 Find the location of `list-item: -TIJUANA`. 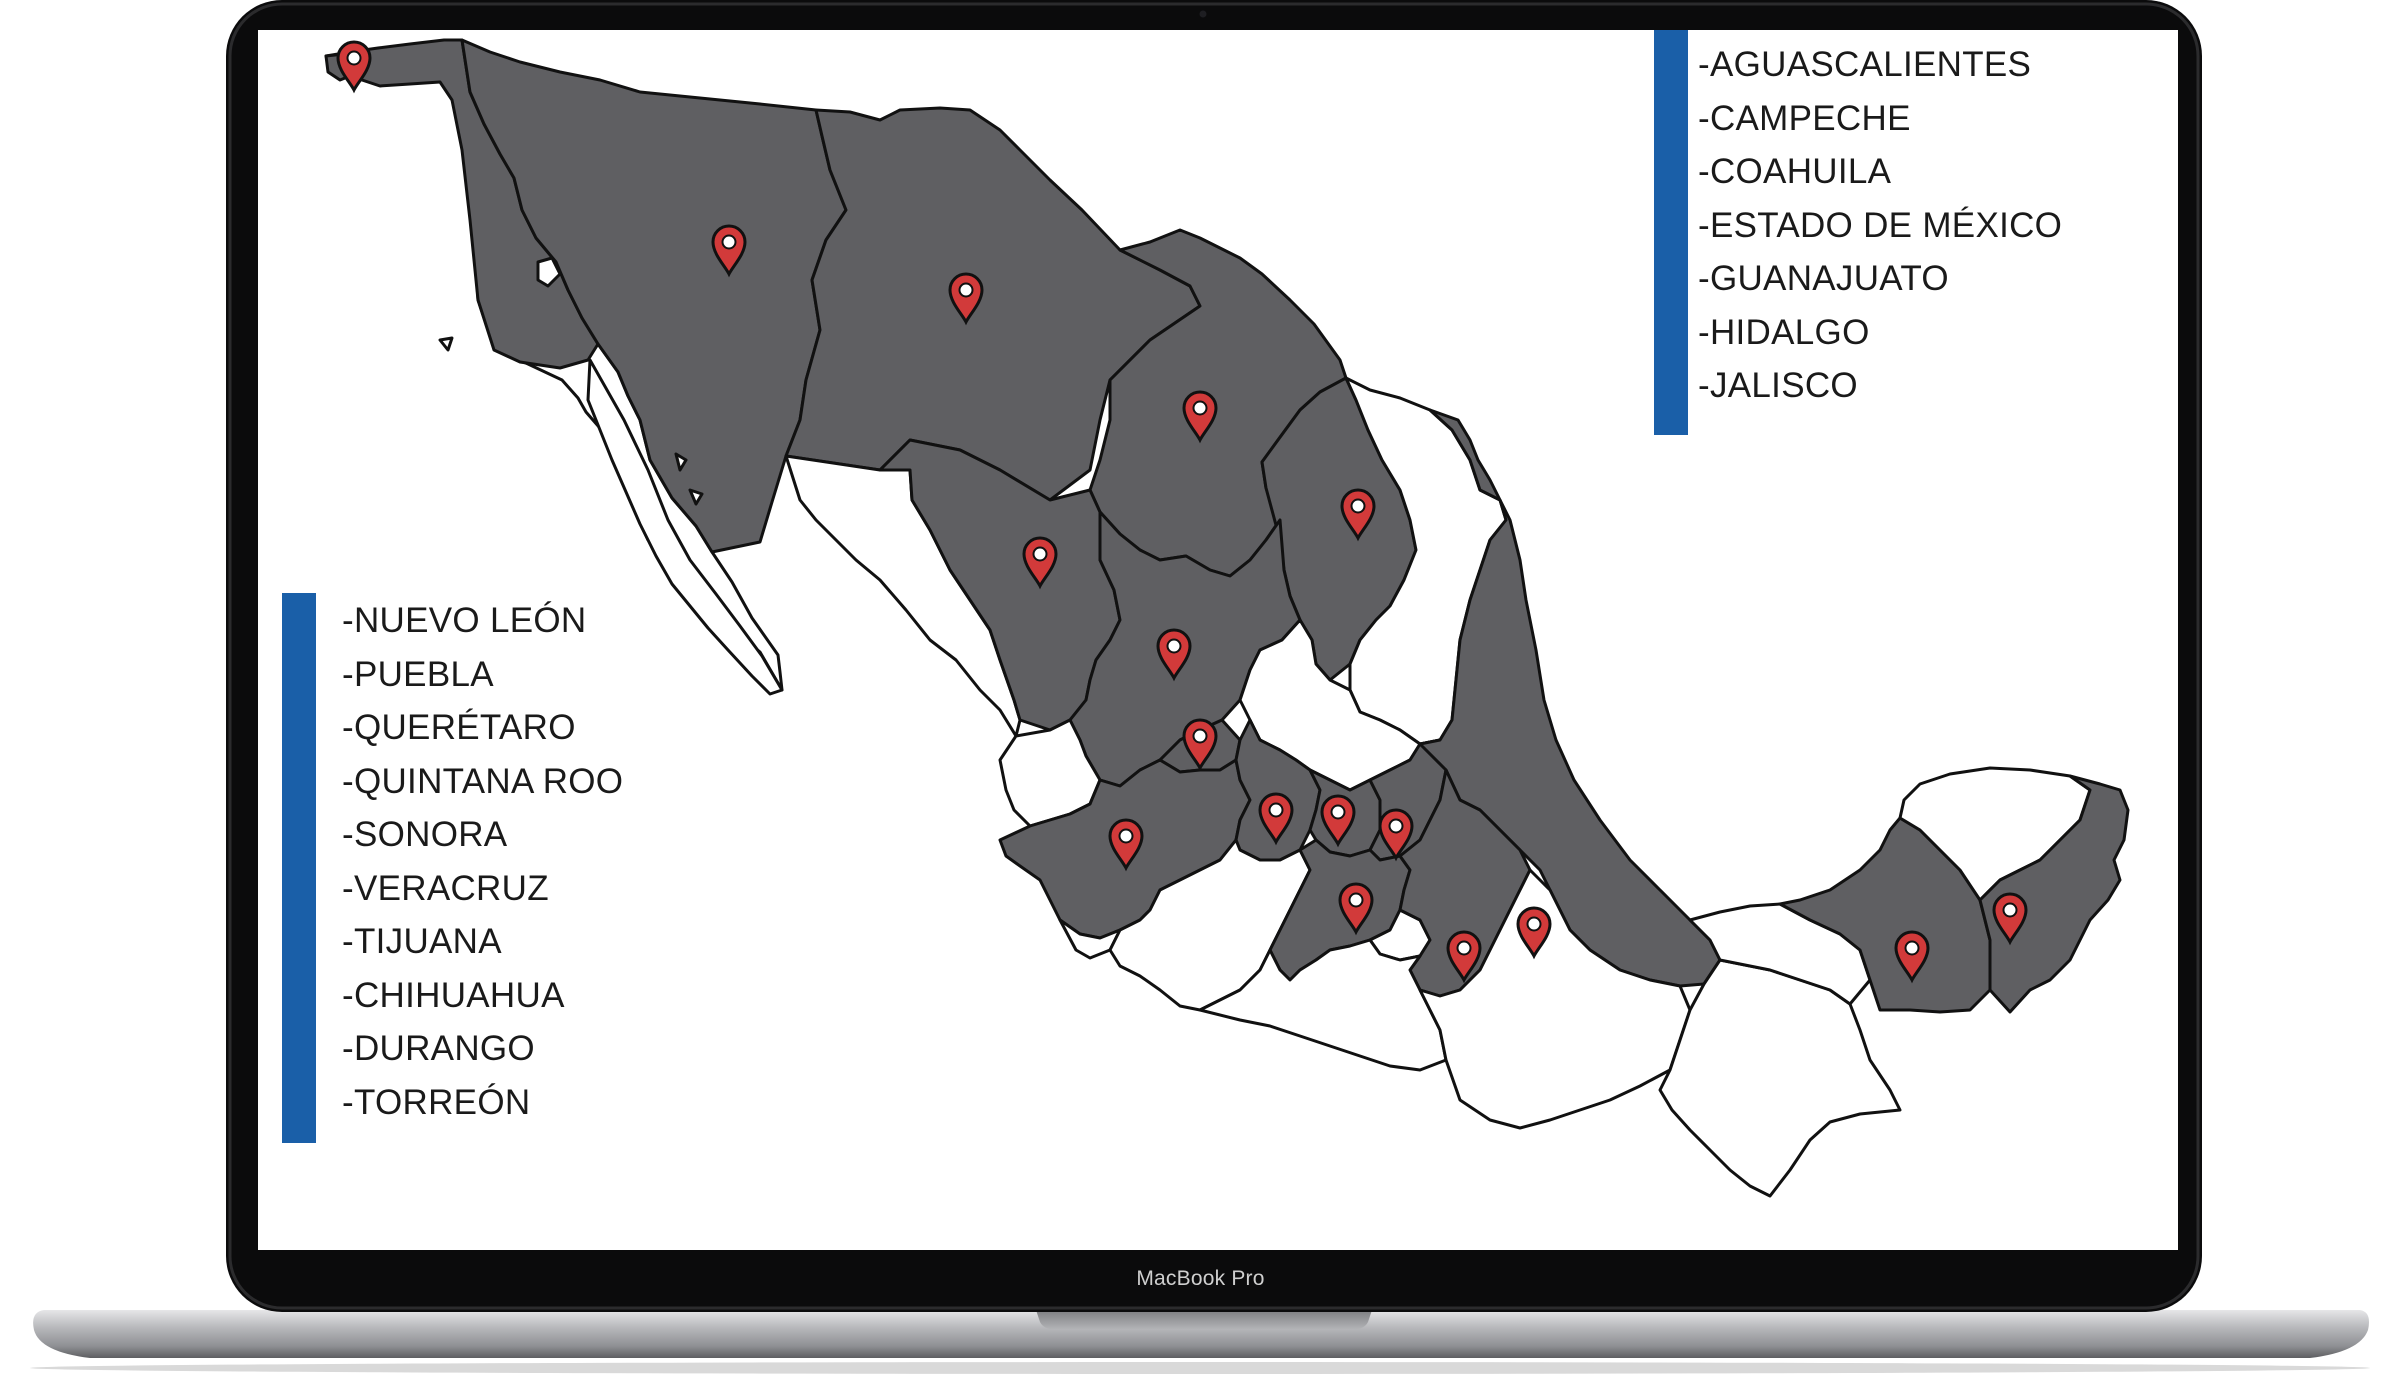

list-item: -TIJUANA is located at coordinates (422, 941).